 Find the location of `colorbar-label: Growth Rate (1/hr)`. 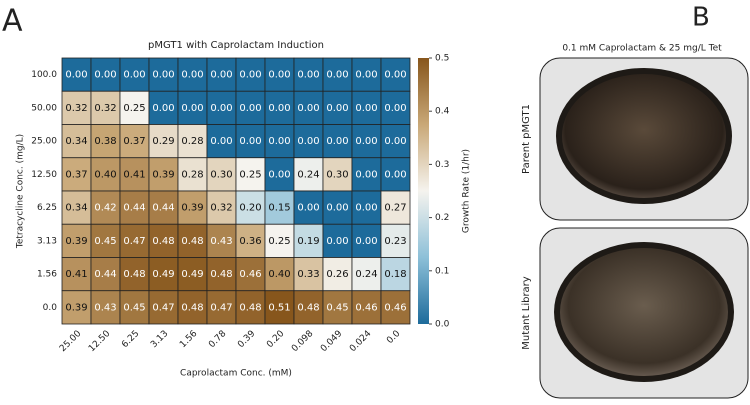

colorbar-label: Growth Rate (1/hr) is located at coordinates (467, 191).